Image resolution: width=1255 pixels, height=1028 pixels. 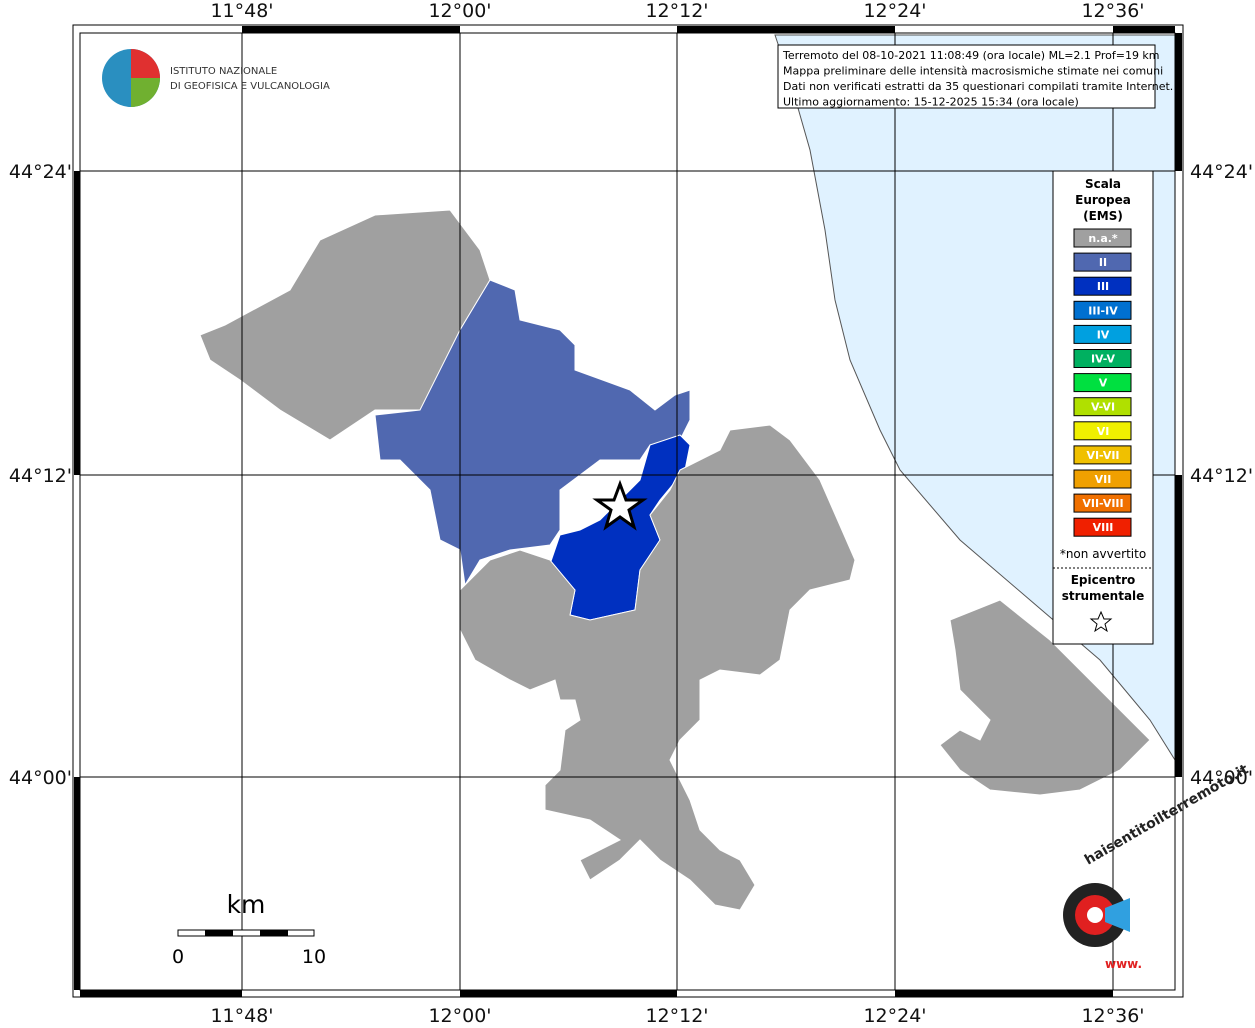 I want to click on legend-label: VIII, so click(x=1103, y=527).